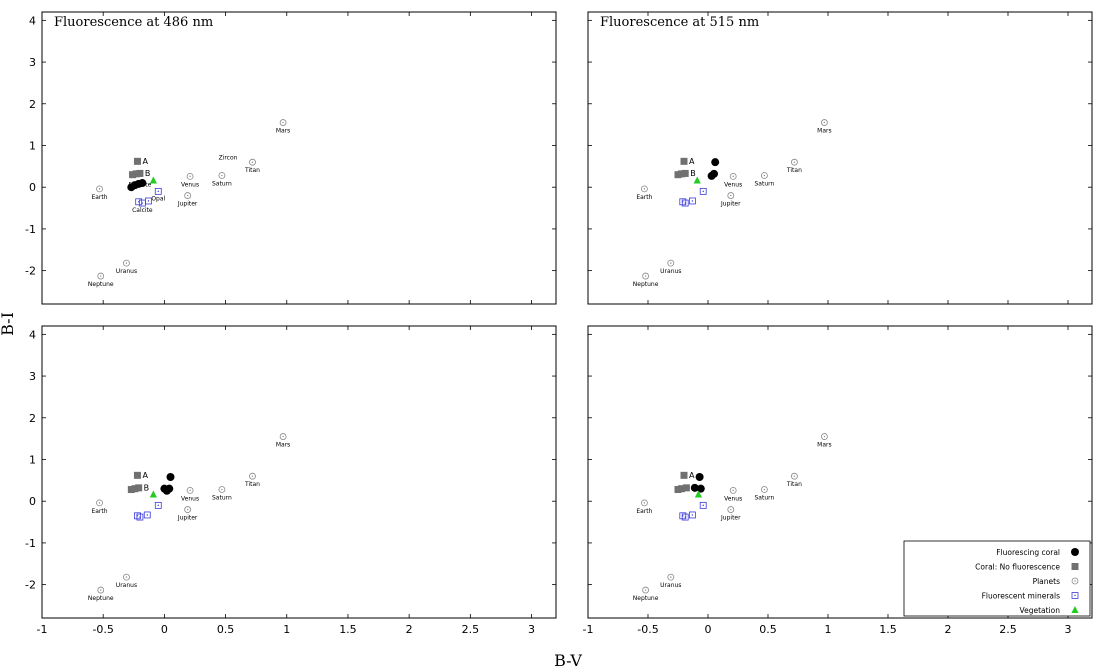 This screenshot has width=1106, height=672. I want to click on y-tick-label: -2, so click(30, 271).